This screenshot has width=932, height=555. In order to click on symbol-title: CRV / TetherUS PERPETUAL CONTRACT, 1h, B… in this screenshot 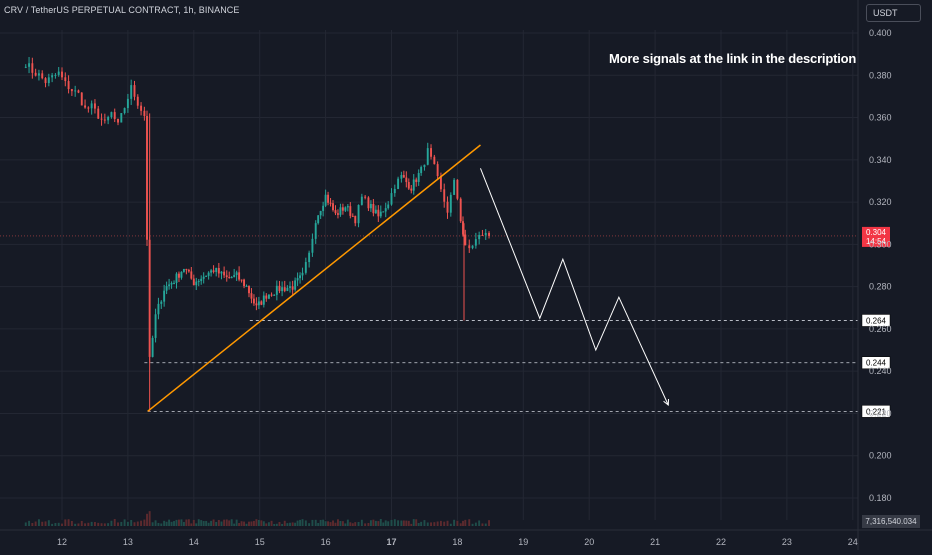, I will do `click(122, 10)`.